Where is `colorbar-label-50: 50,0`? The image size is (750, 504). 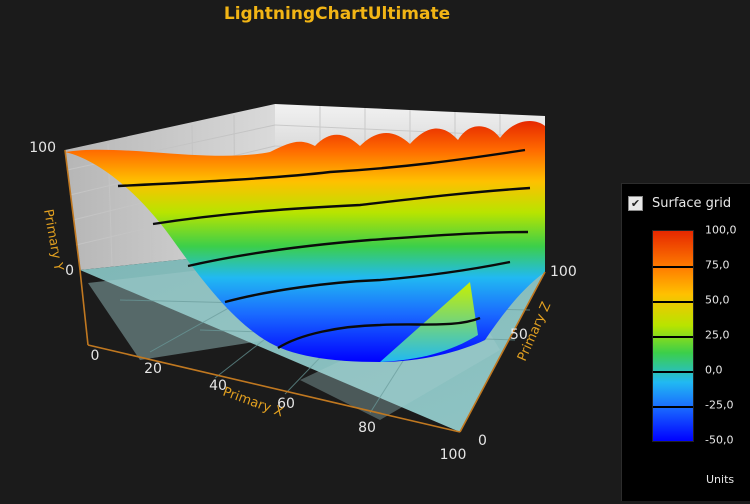
colorbar-label-50: 50,0 is located at coordinates (717, 300).